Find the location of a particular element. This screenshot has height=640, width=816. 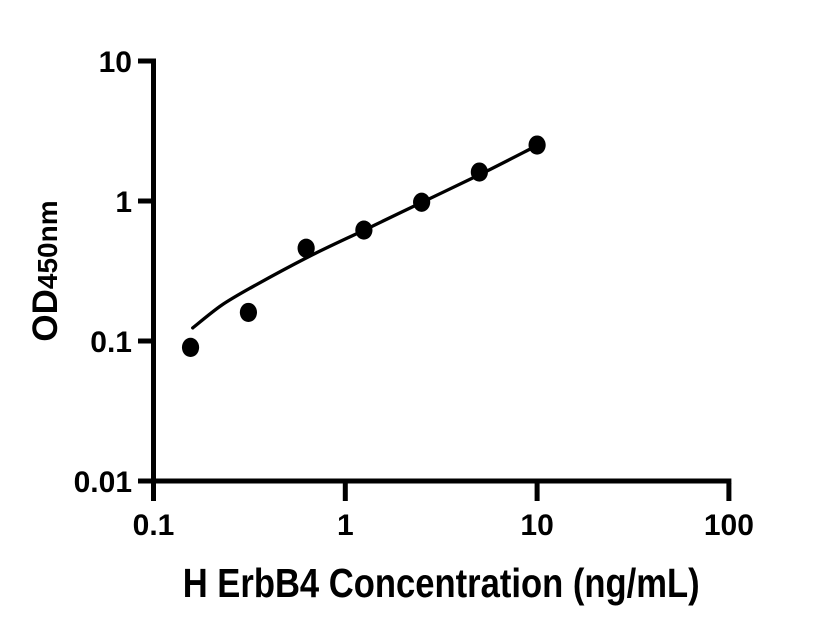

x-tick-label-1: 1 is located at coordinates (345, 525).